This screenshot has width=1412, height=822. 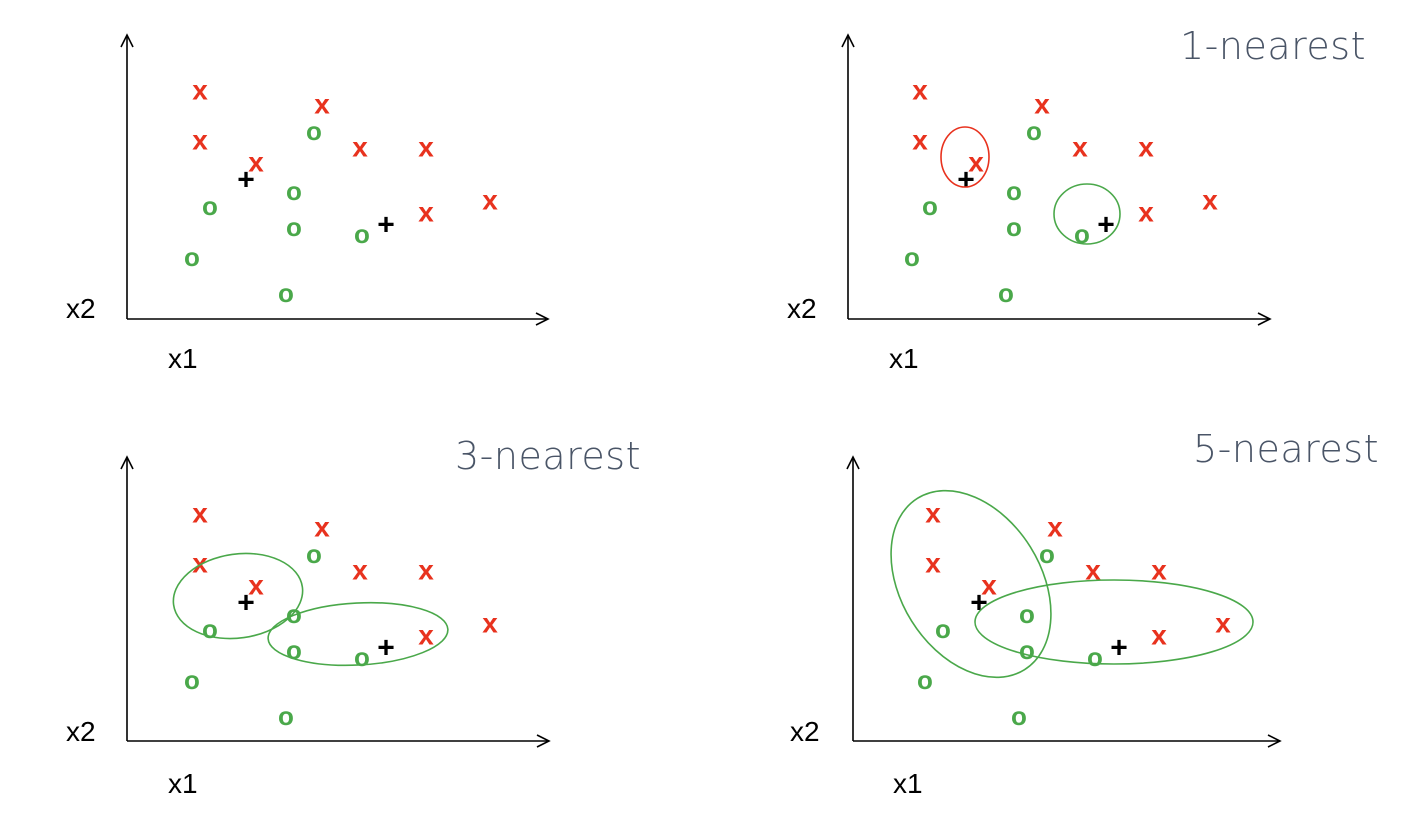 I want to click on panel-title-k3: 3-nearest, so click(x=548, y=456).